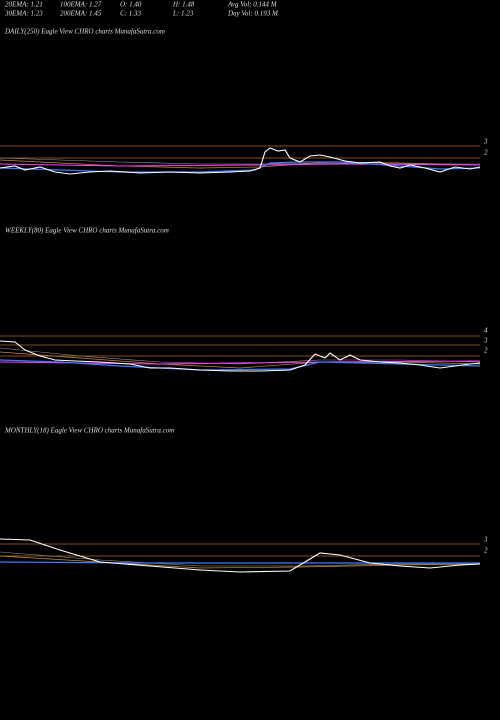 The image size is (500, 720). Describe the element at coordinates (486, 331) in the screenshot. I see `level-label: 4` at that location.